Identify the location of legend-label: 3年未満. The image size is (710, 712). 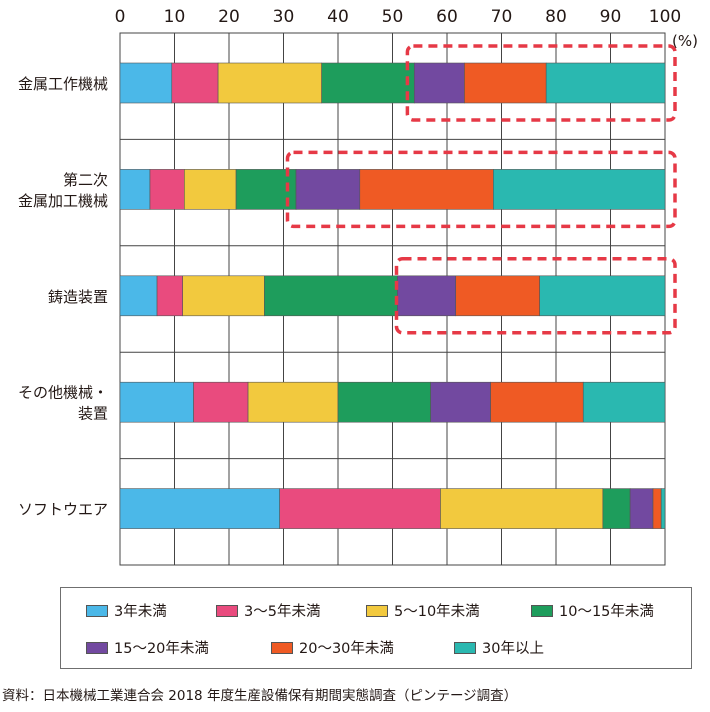
(140, 612).